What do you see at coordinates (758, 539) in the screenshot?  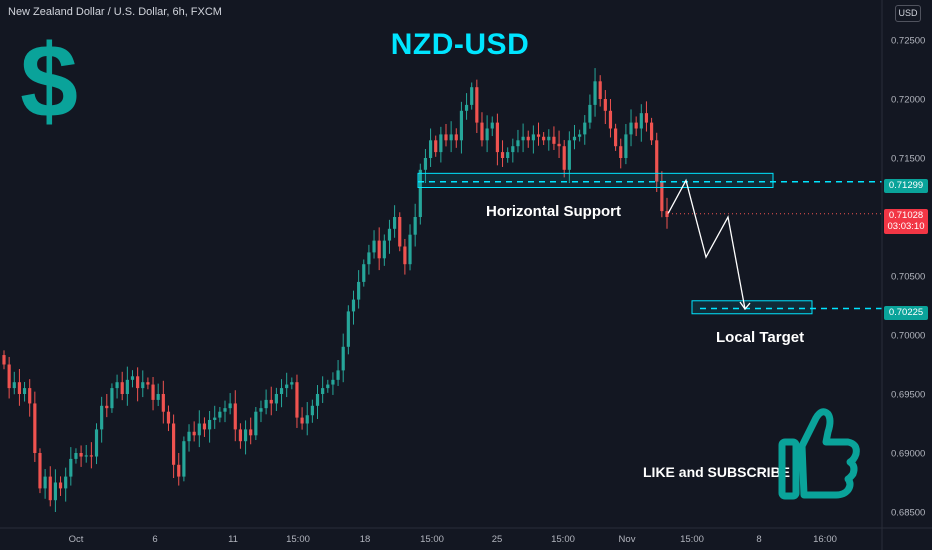 I see `x-tick-label: 8` at bounding box center [758, 539].